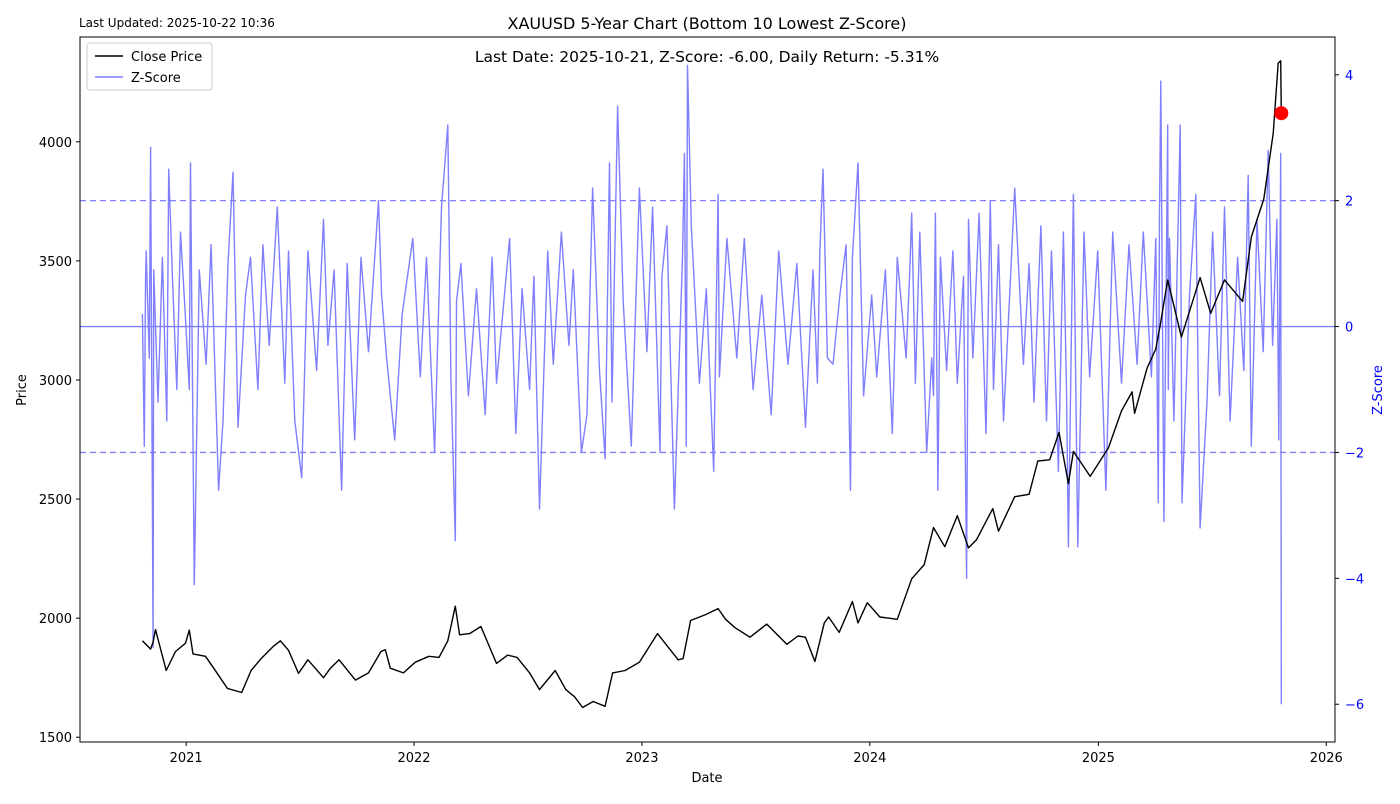 Image resolution: width=1400 pixels, height=804 pixels. Describe the element at coordinates (1349, 391) in the screenshot. I see `y2-axis-ticks: −6 −4 −2 0 2 4` at that location.